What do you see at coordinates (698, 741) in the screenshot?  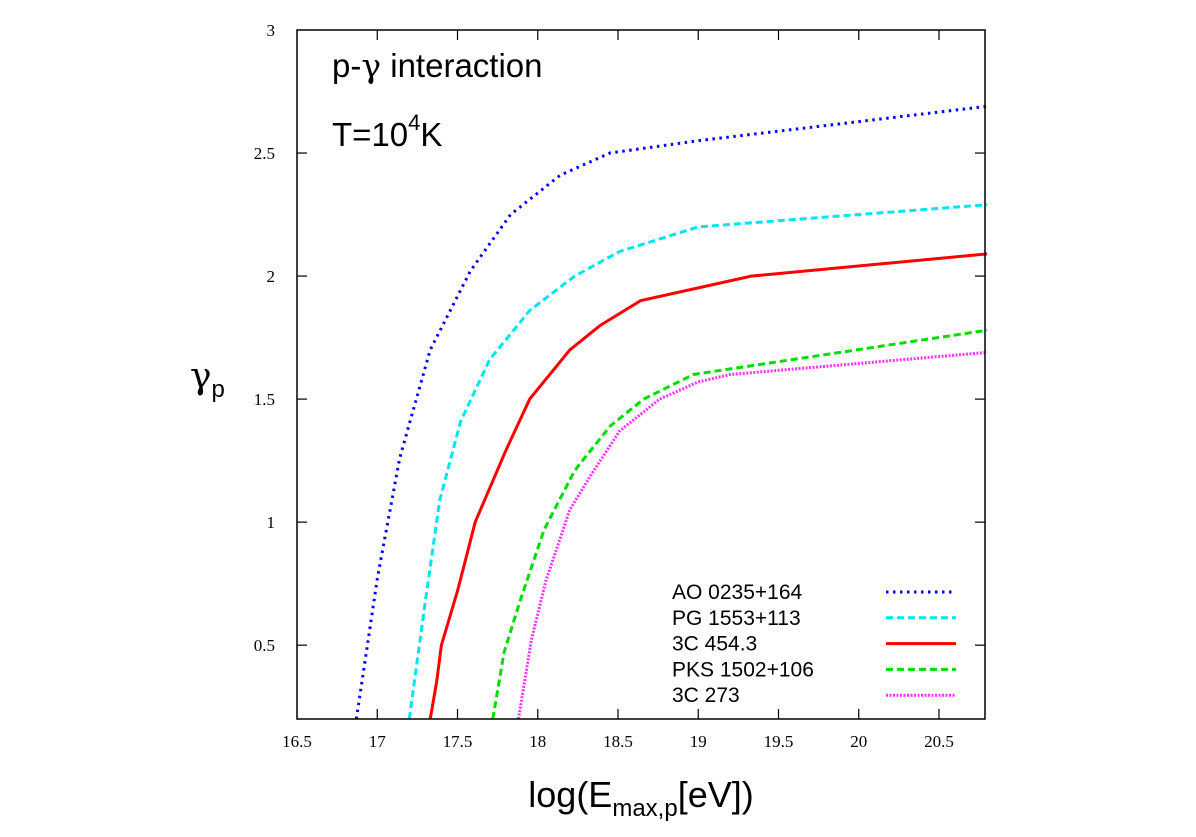 I see `x-tick-label: 19` at bounding box center [698, 741].